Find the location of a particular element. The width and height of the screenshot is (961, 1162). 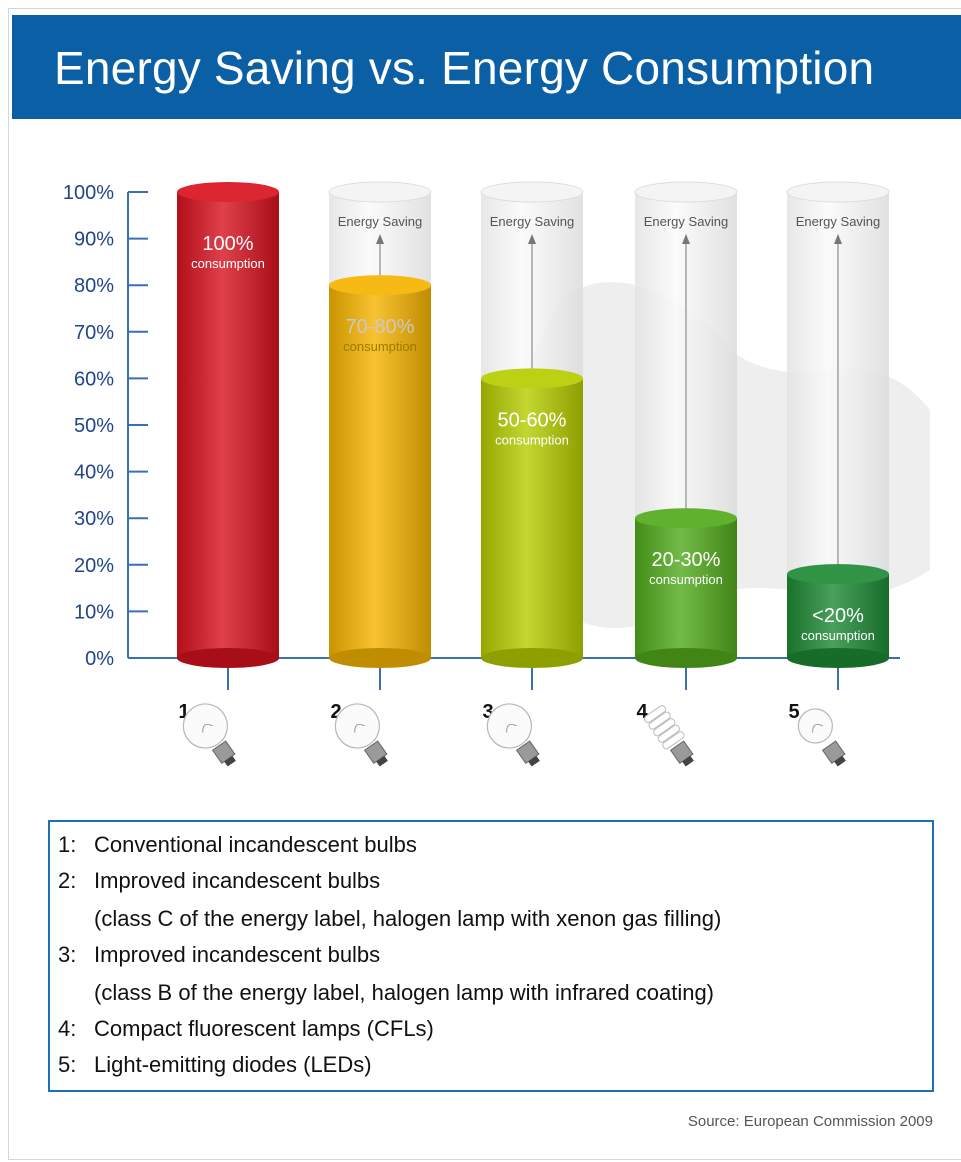

category-label: 3 is located at coordinates (487, 712).